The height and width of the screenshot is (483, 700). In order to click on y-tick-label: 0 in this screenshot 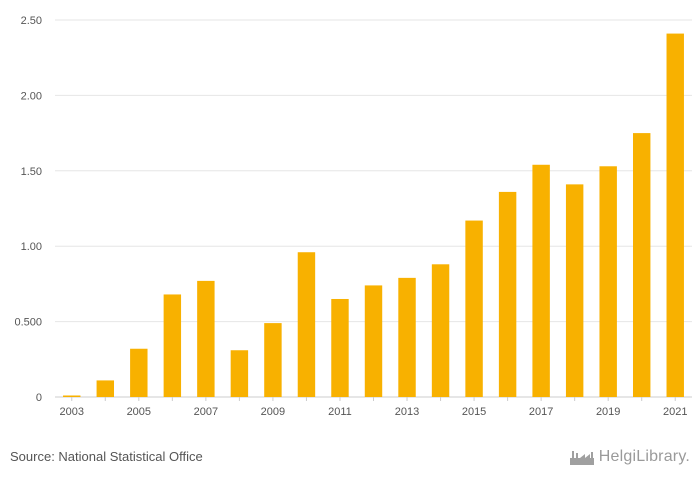, I will do `click(39, 398)`.